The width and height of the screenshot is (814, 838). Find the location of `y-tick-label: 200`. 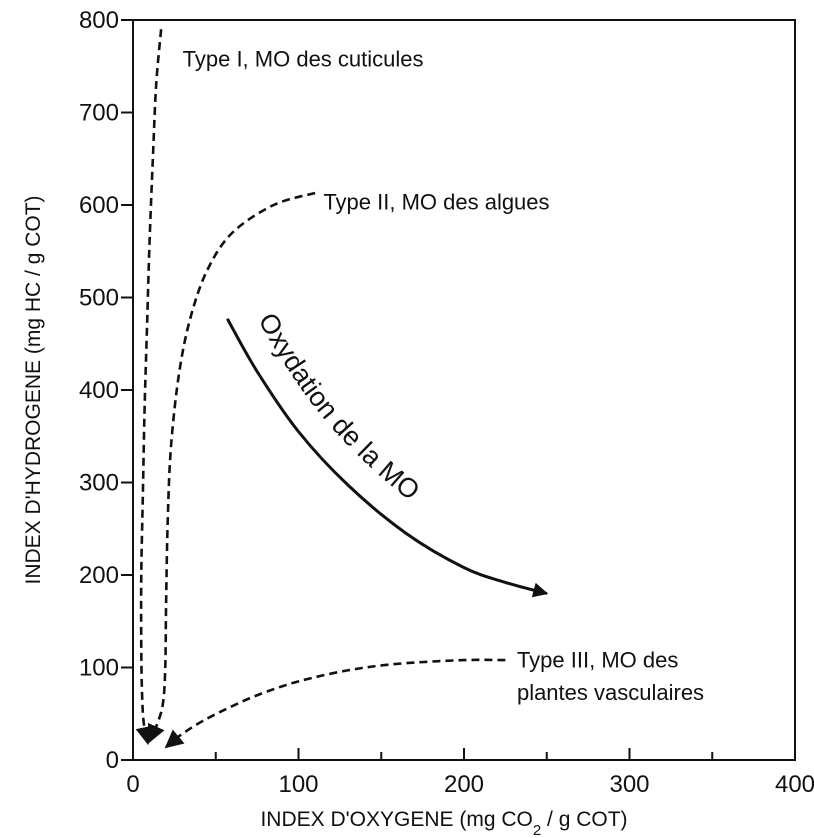

y-tick-label: 200 is located at coordinates (99, 575).